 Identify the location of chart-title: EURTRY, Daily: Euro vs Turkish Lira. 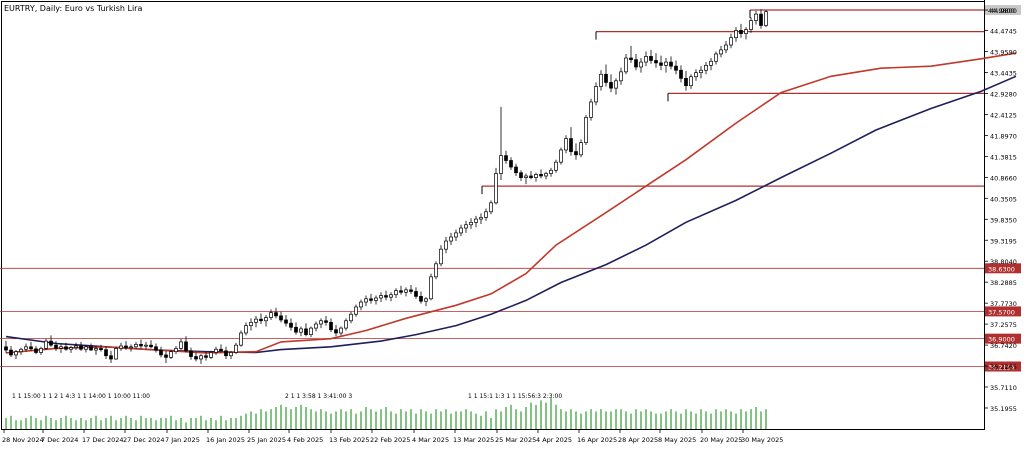
(73, 8).